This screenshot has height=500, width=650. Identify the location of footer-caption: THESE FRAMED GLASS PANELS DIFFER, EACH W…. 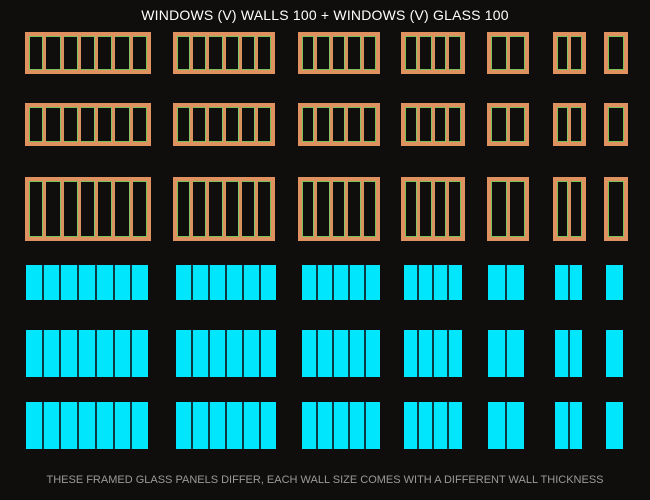
(325, 480).